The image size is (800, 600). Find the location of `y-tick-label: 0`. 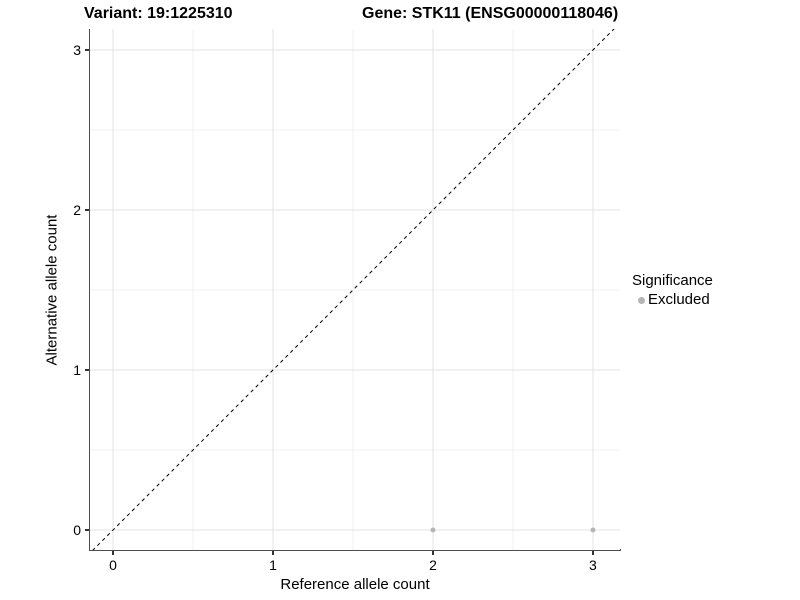

y-tick-label: 0 is located at coordinates (77, 529).